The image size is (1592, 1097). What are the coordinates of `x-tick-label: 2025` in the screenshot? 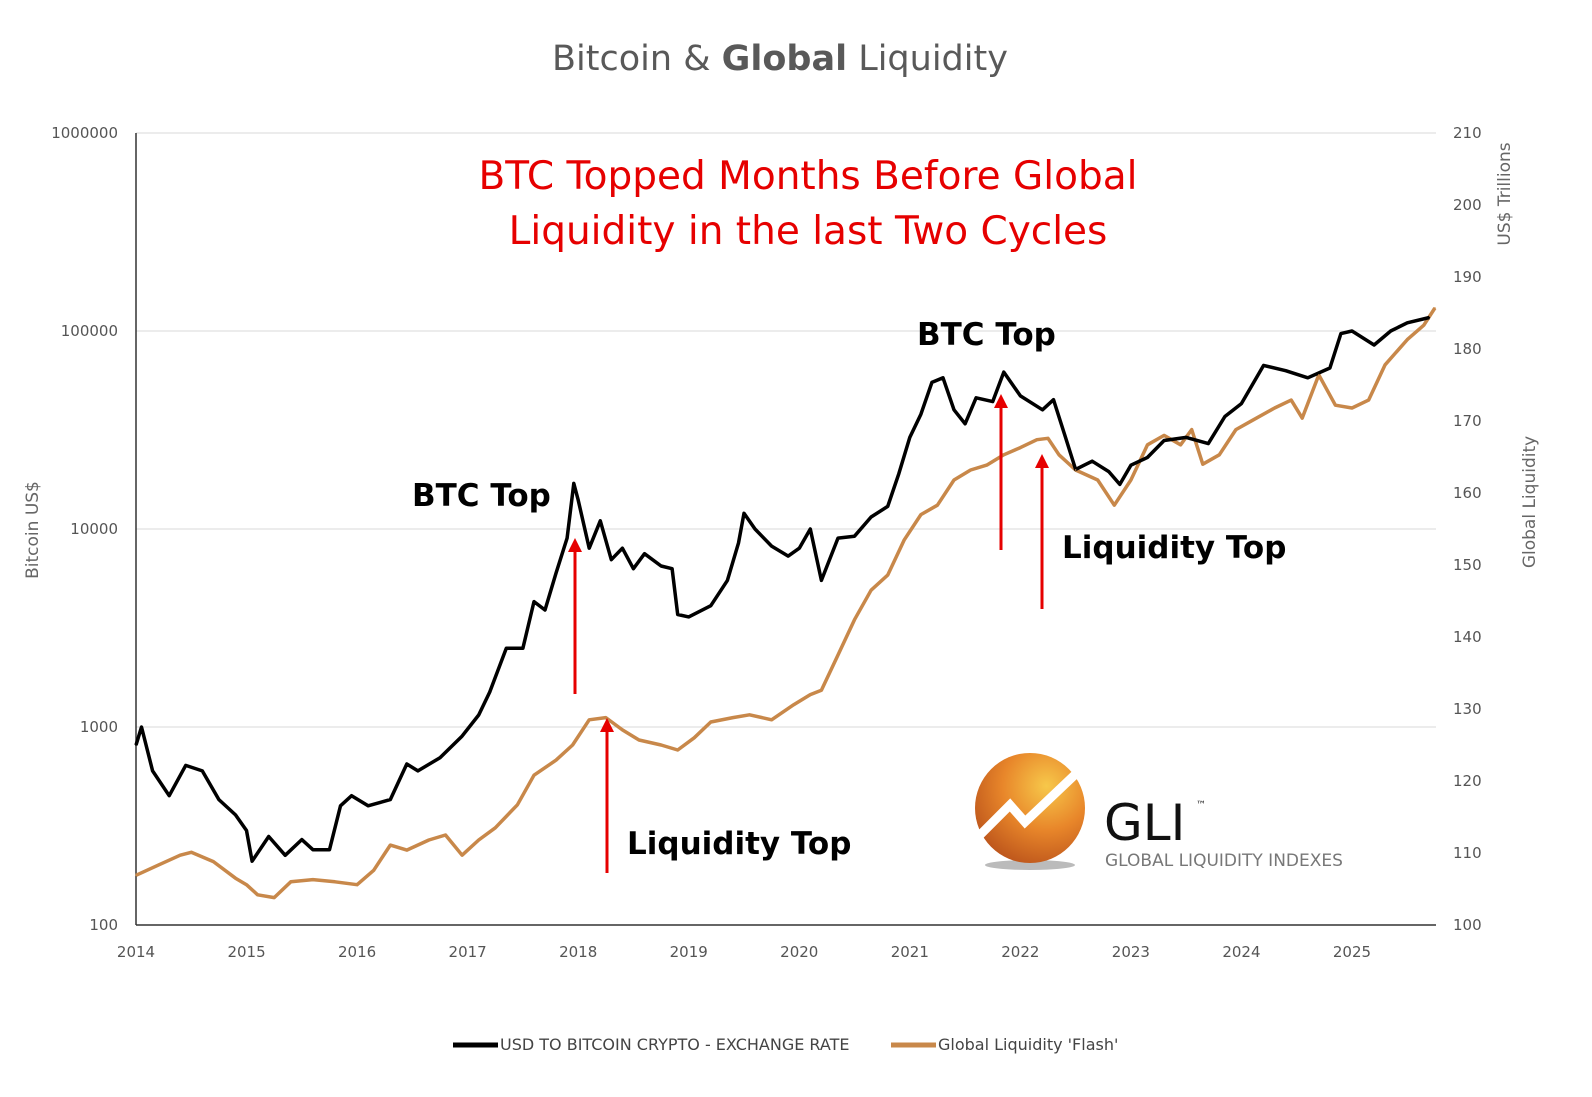 It's located at (1352, 952).